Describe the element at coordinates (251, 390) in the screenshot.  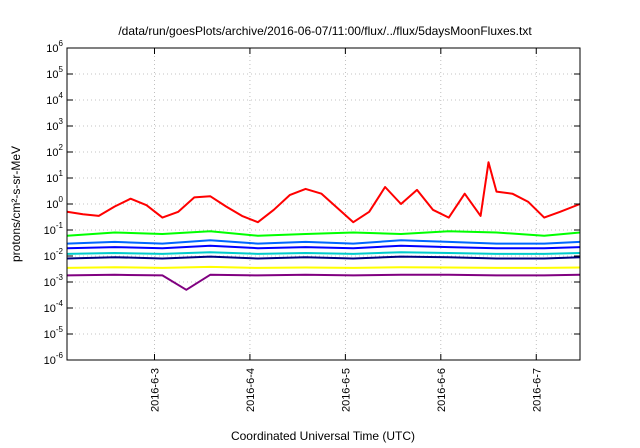
I see `x-tick-label: 2016-6-4` at that location.